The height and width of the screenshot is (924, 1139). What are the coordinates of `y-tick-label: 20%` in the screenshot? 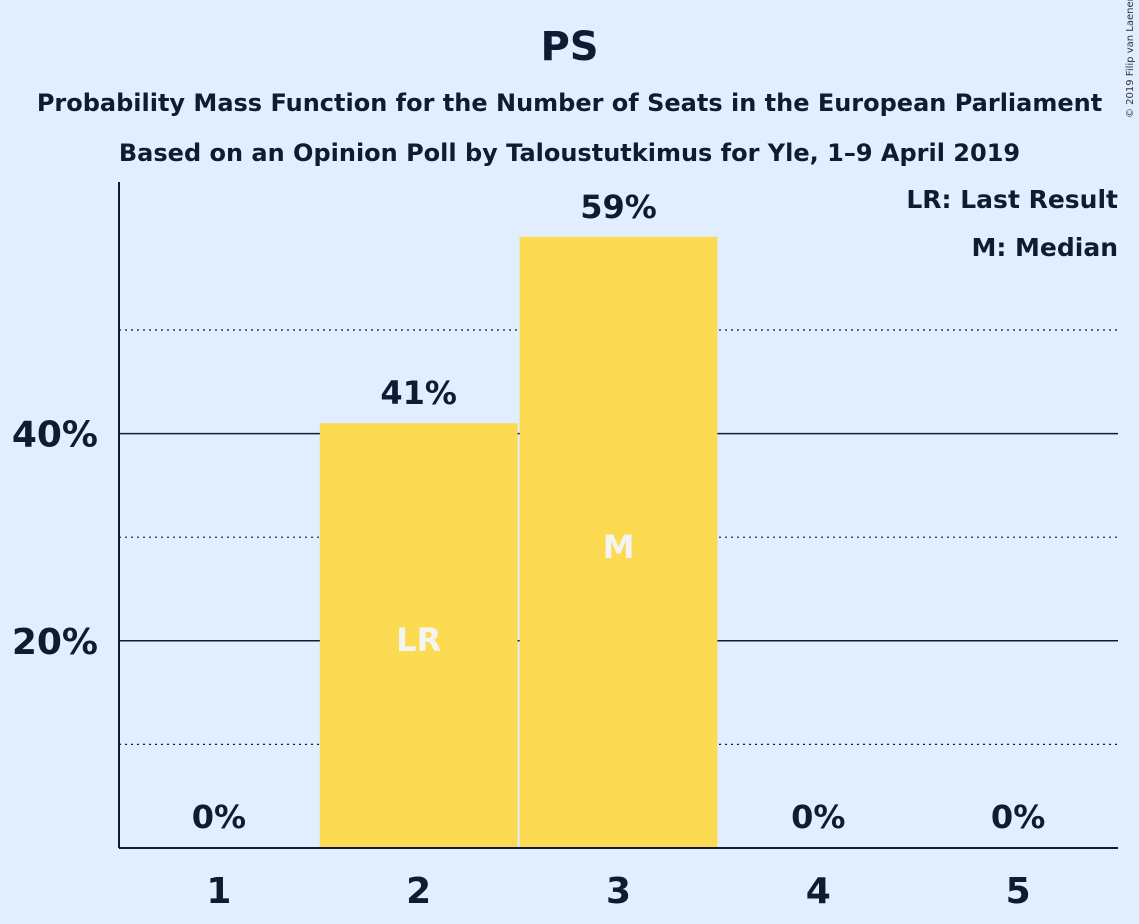 It's located at (55, 642).